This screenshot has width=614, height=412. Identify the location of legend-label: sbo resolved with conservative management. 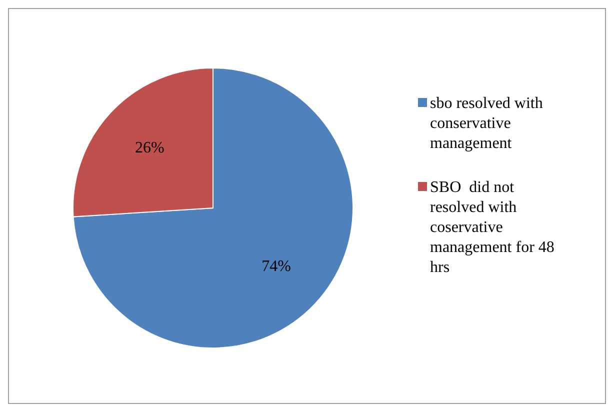
(486, 123).